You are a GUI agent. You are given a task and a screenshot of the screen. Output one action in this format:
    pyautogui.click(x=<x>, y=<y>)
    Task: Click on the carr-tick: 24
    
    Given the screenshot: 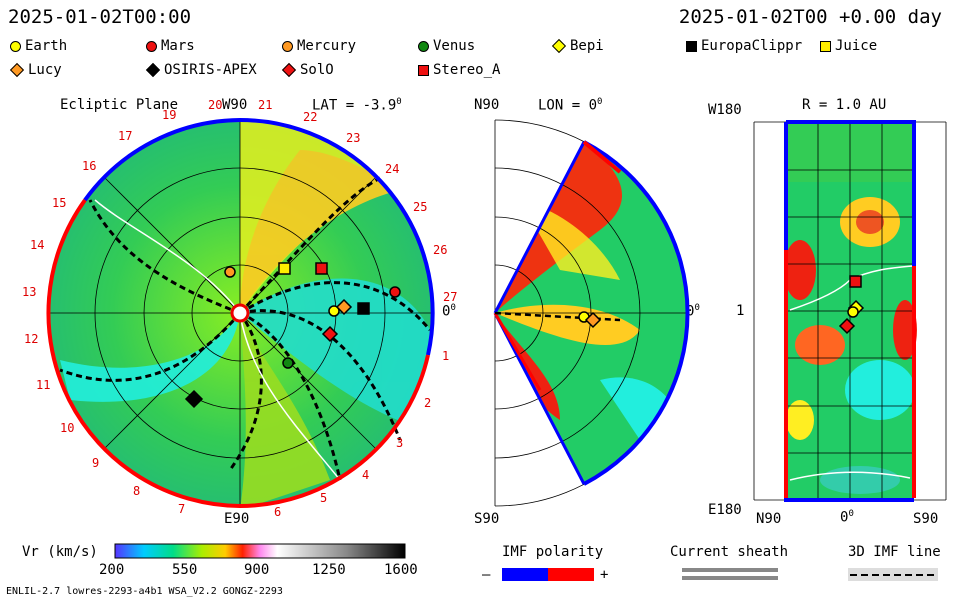 What is the action you would take?
    pyautogui.click(x=392, y=169)
    